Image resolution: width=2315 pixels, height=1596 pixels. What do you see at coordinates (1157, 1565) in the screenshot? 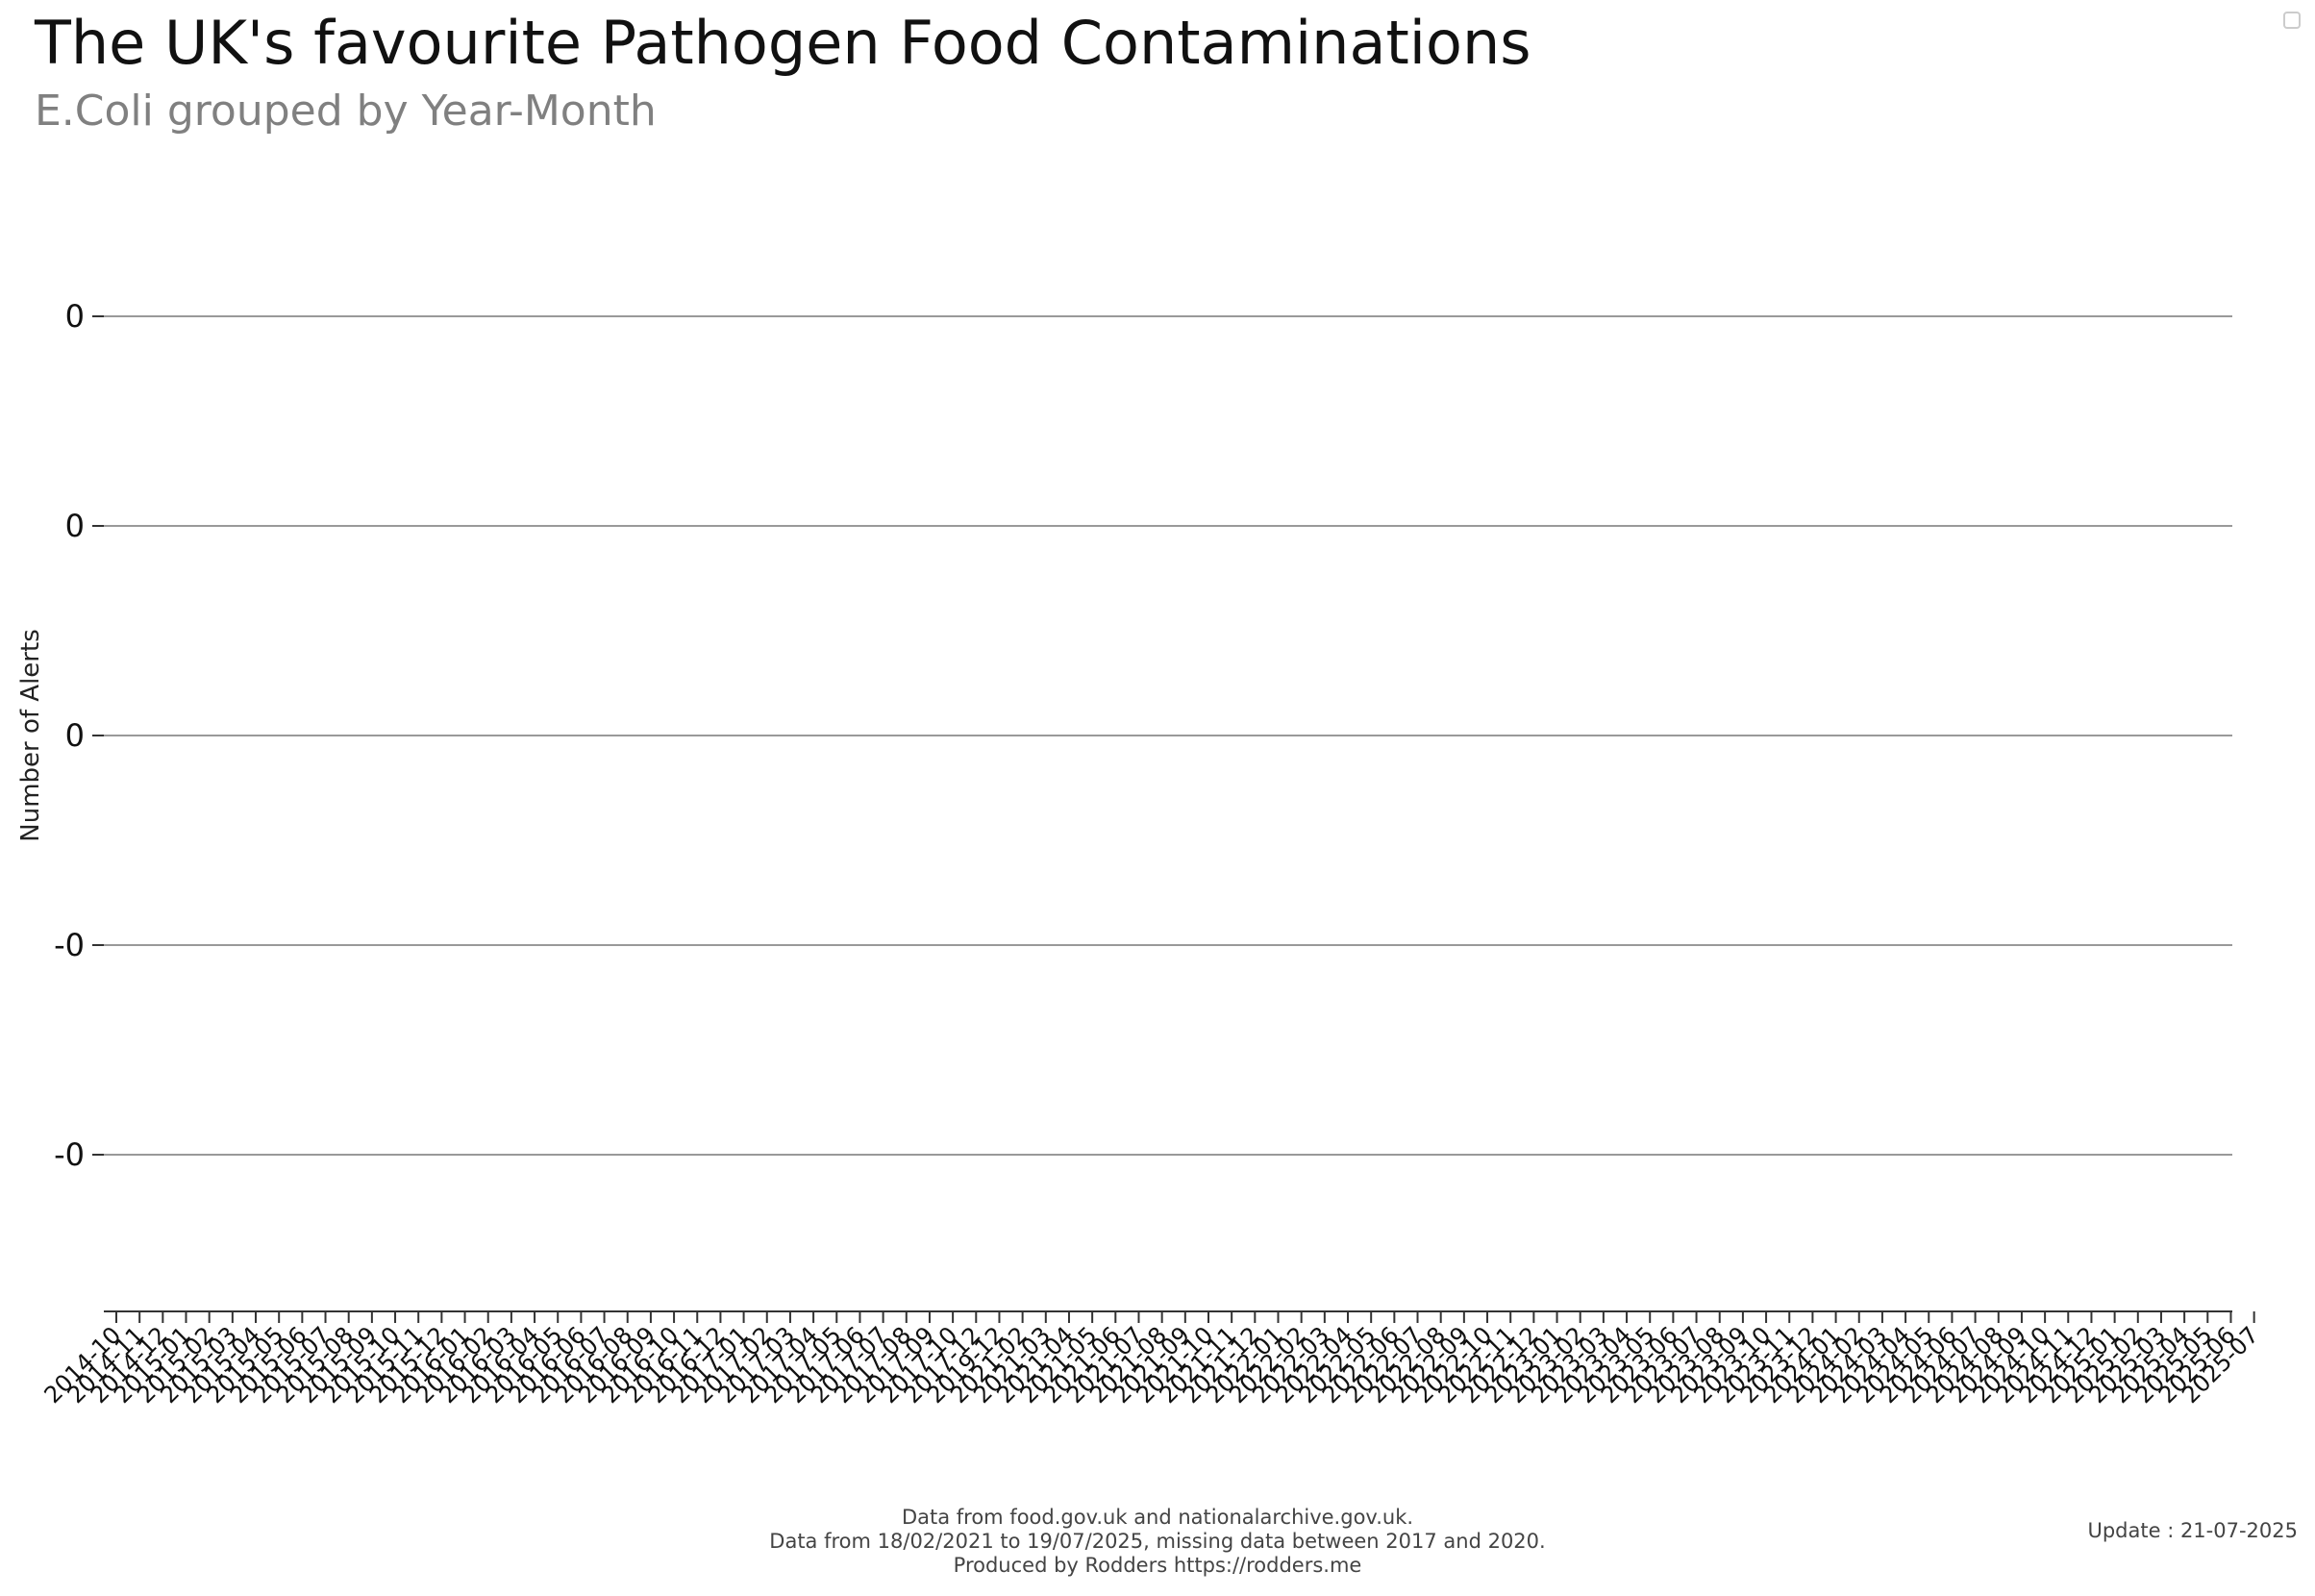
I see `footer-credit: Produced by Rodders https://rodders.me` at bounding box center [1157, 1565].